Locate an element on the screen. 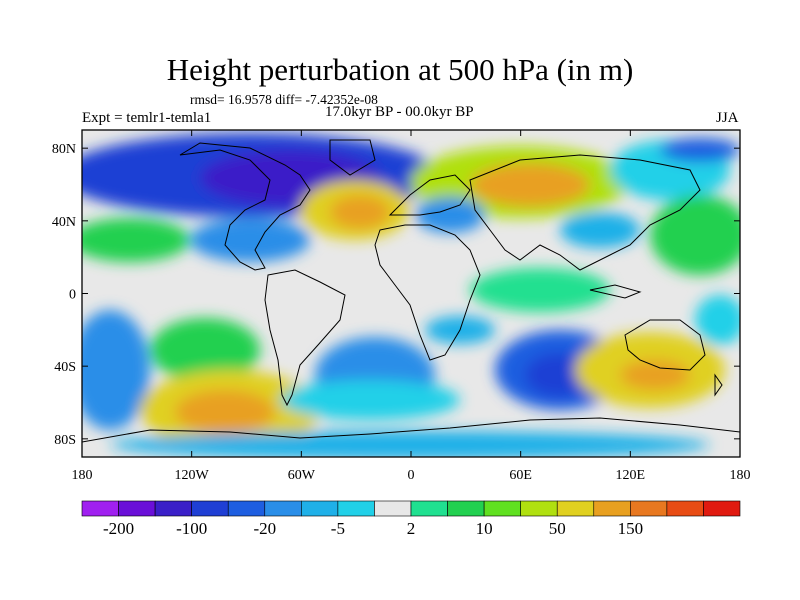 This screenshot has width=800, height=600. colorbar-label-5: 10 is located at coordinates (484, 528).